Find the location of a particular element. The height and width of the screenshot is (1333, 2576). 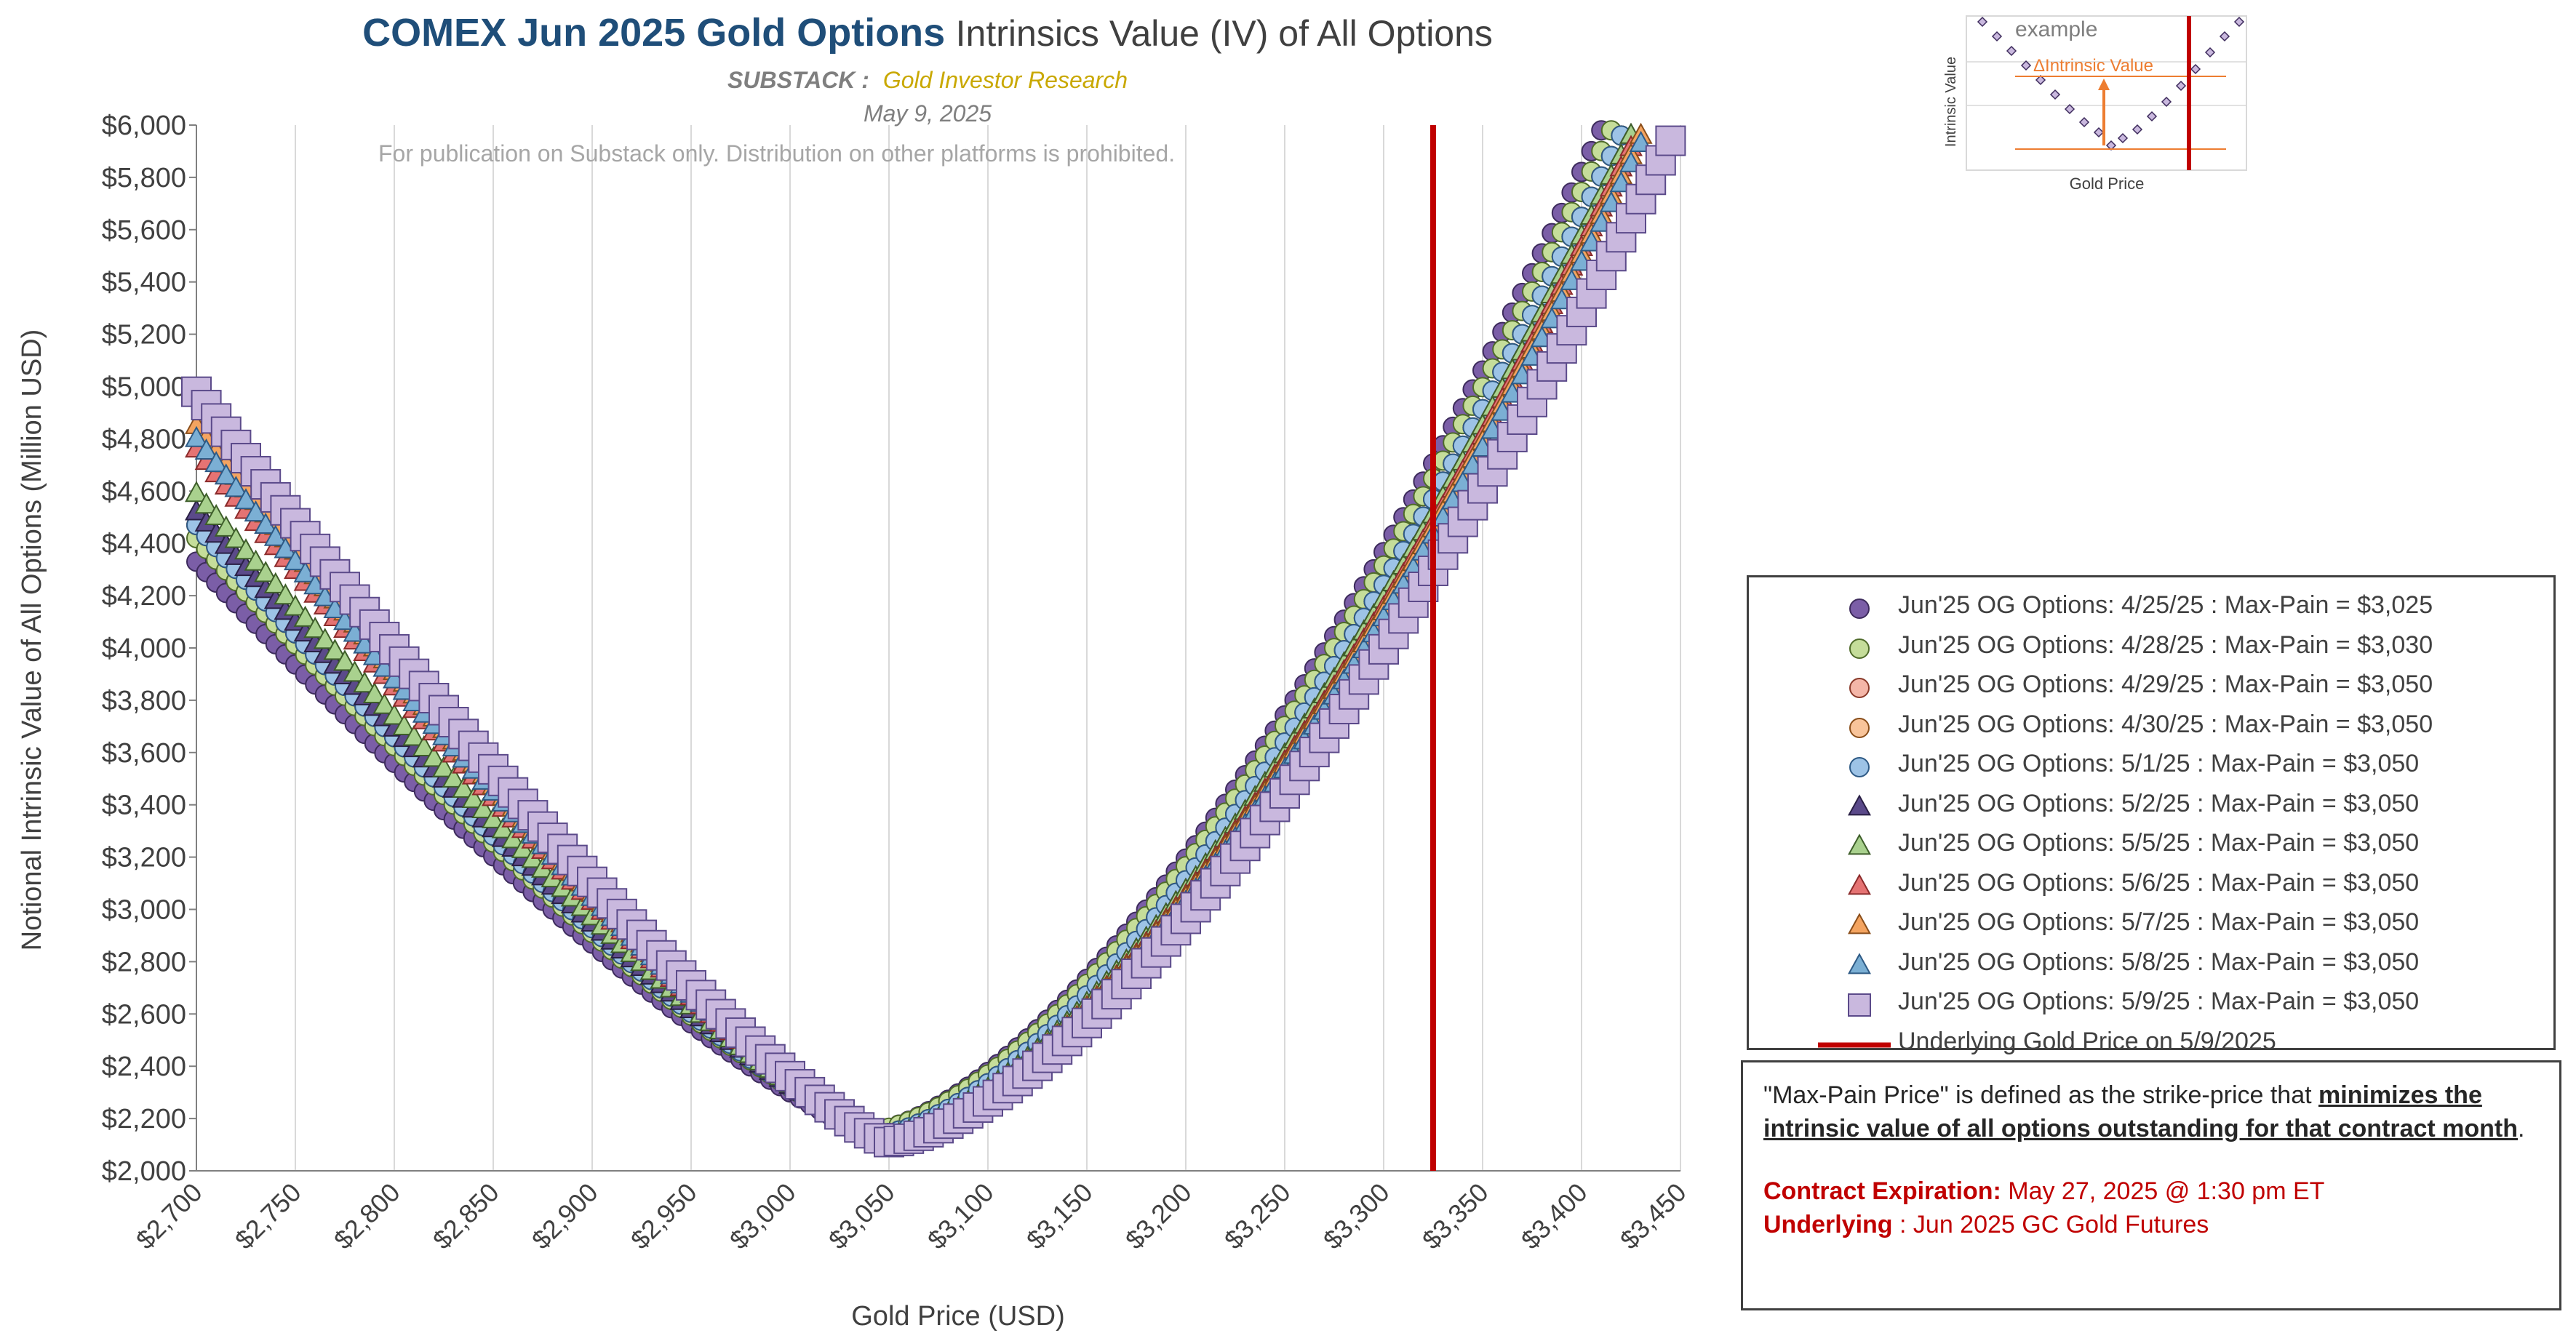

y-tick-label: $5,800 is located at coordinates (144, 178).